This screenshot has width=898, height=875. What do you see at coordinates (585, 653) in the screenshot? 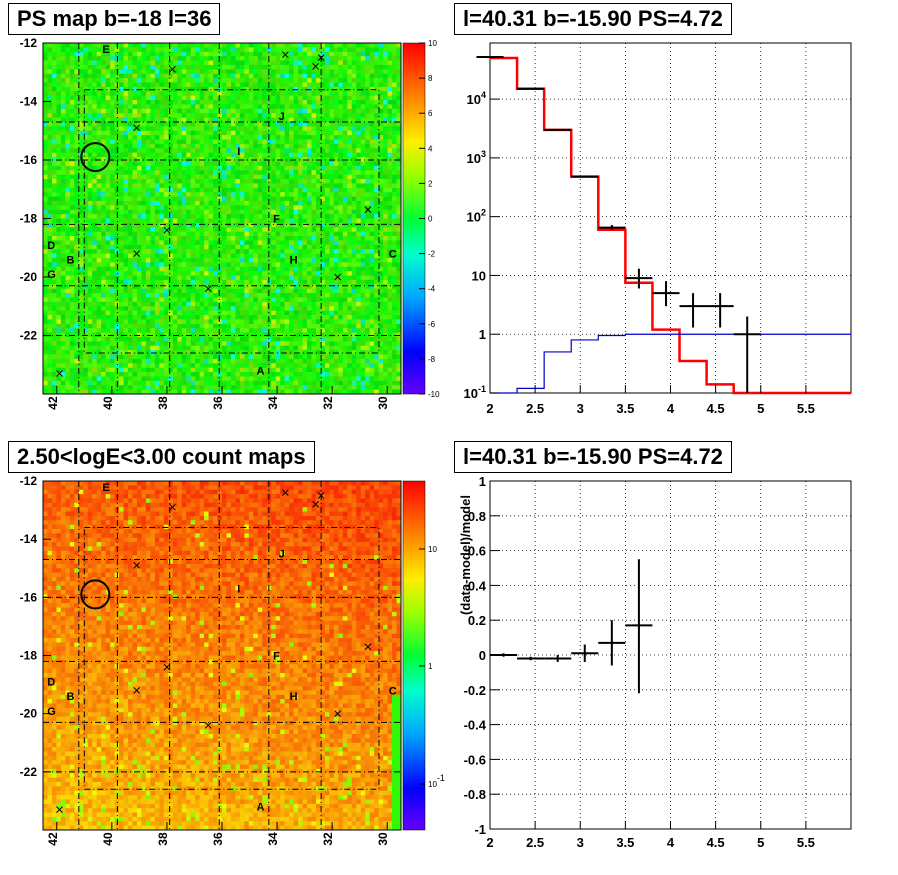
I see `residual-point` at bounding box center [585, 653].